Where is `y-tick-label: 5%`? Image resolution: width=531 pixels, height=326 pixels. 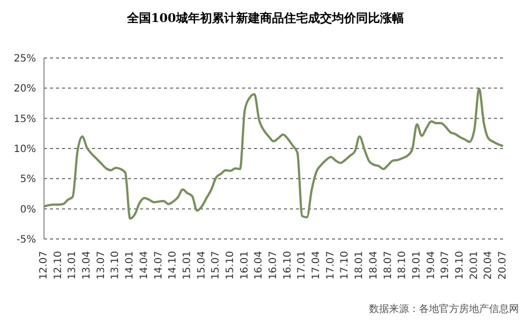 y-tick-label: 5% is located at coordinates (28, 180).